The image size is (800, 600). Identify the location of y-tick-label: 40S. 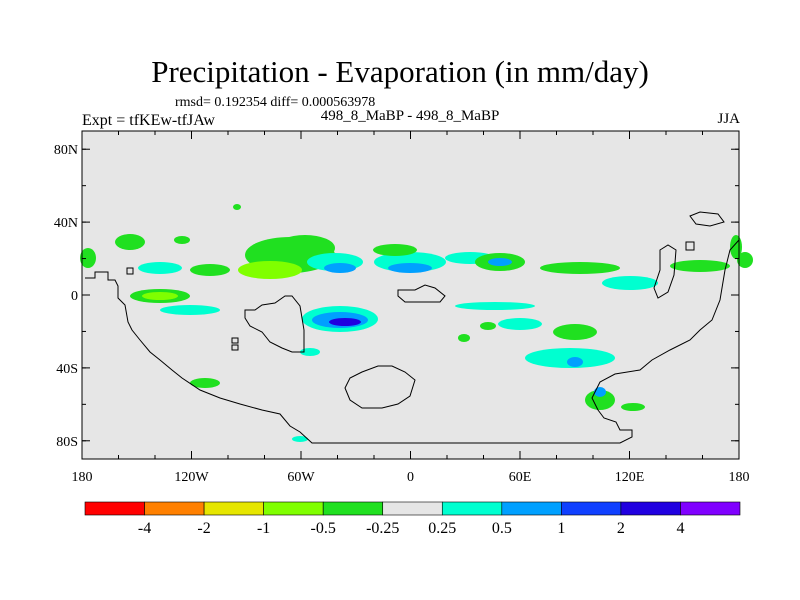
(67, 369).